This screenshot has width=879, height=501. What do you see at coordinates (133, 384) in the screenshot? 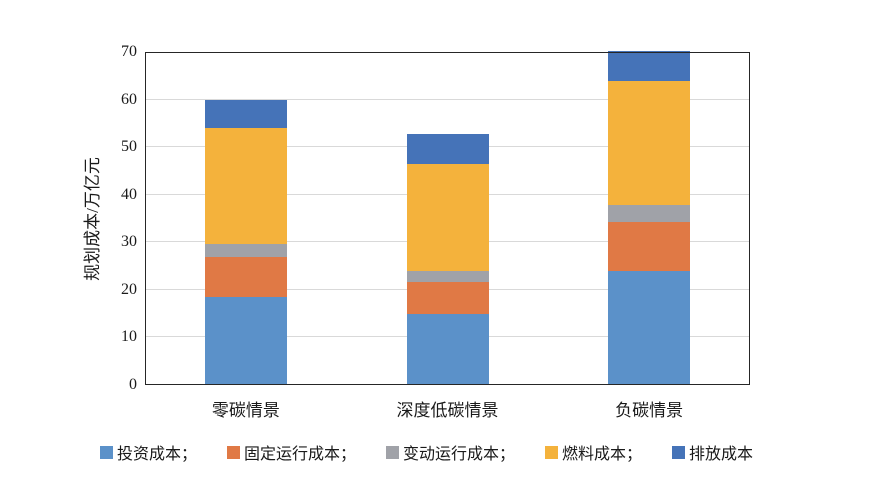
I see `y-tick-label: 0` at bounding box center [133, 384].